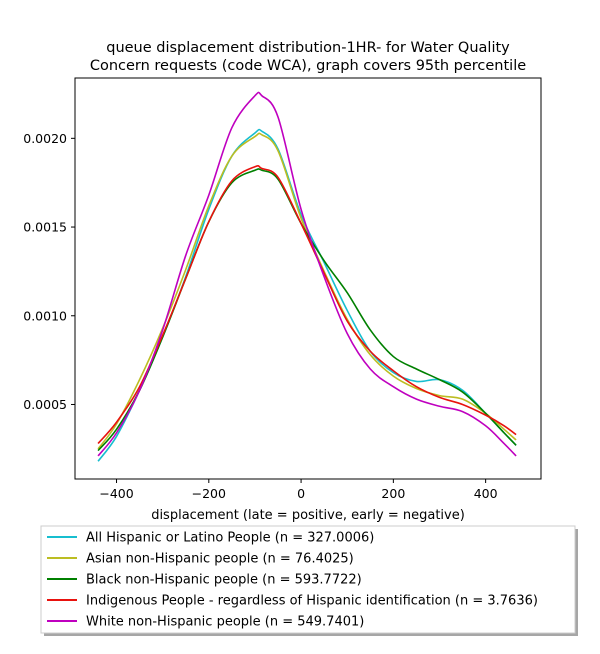 The image size is (600, 654). Describe the element at coordinates (301, 493) in the screenshot. I see `x-tick-label: 0` at that location.